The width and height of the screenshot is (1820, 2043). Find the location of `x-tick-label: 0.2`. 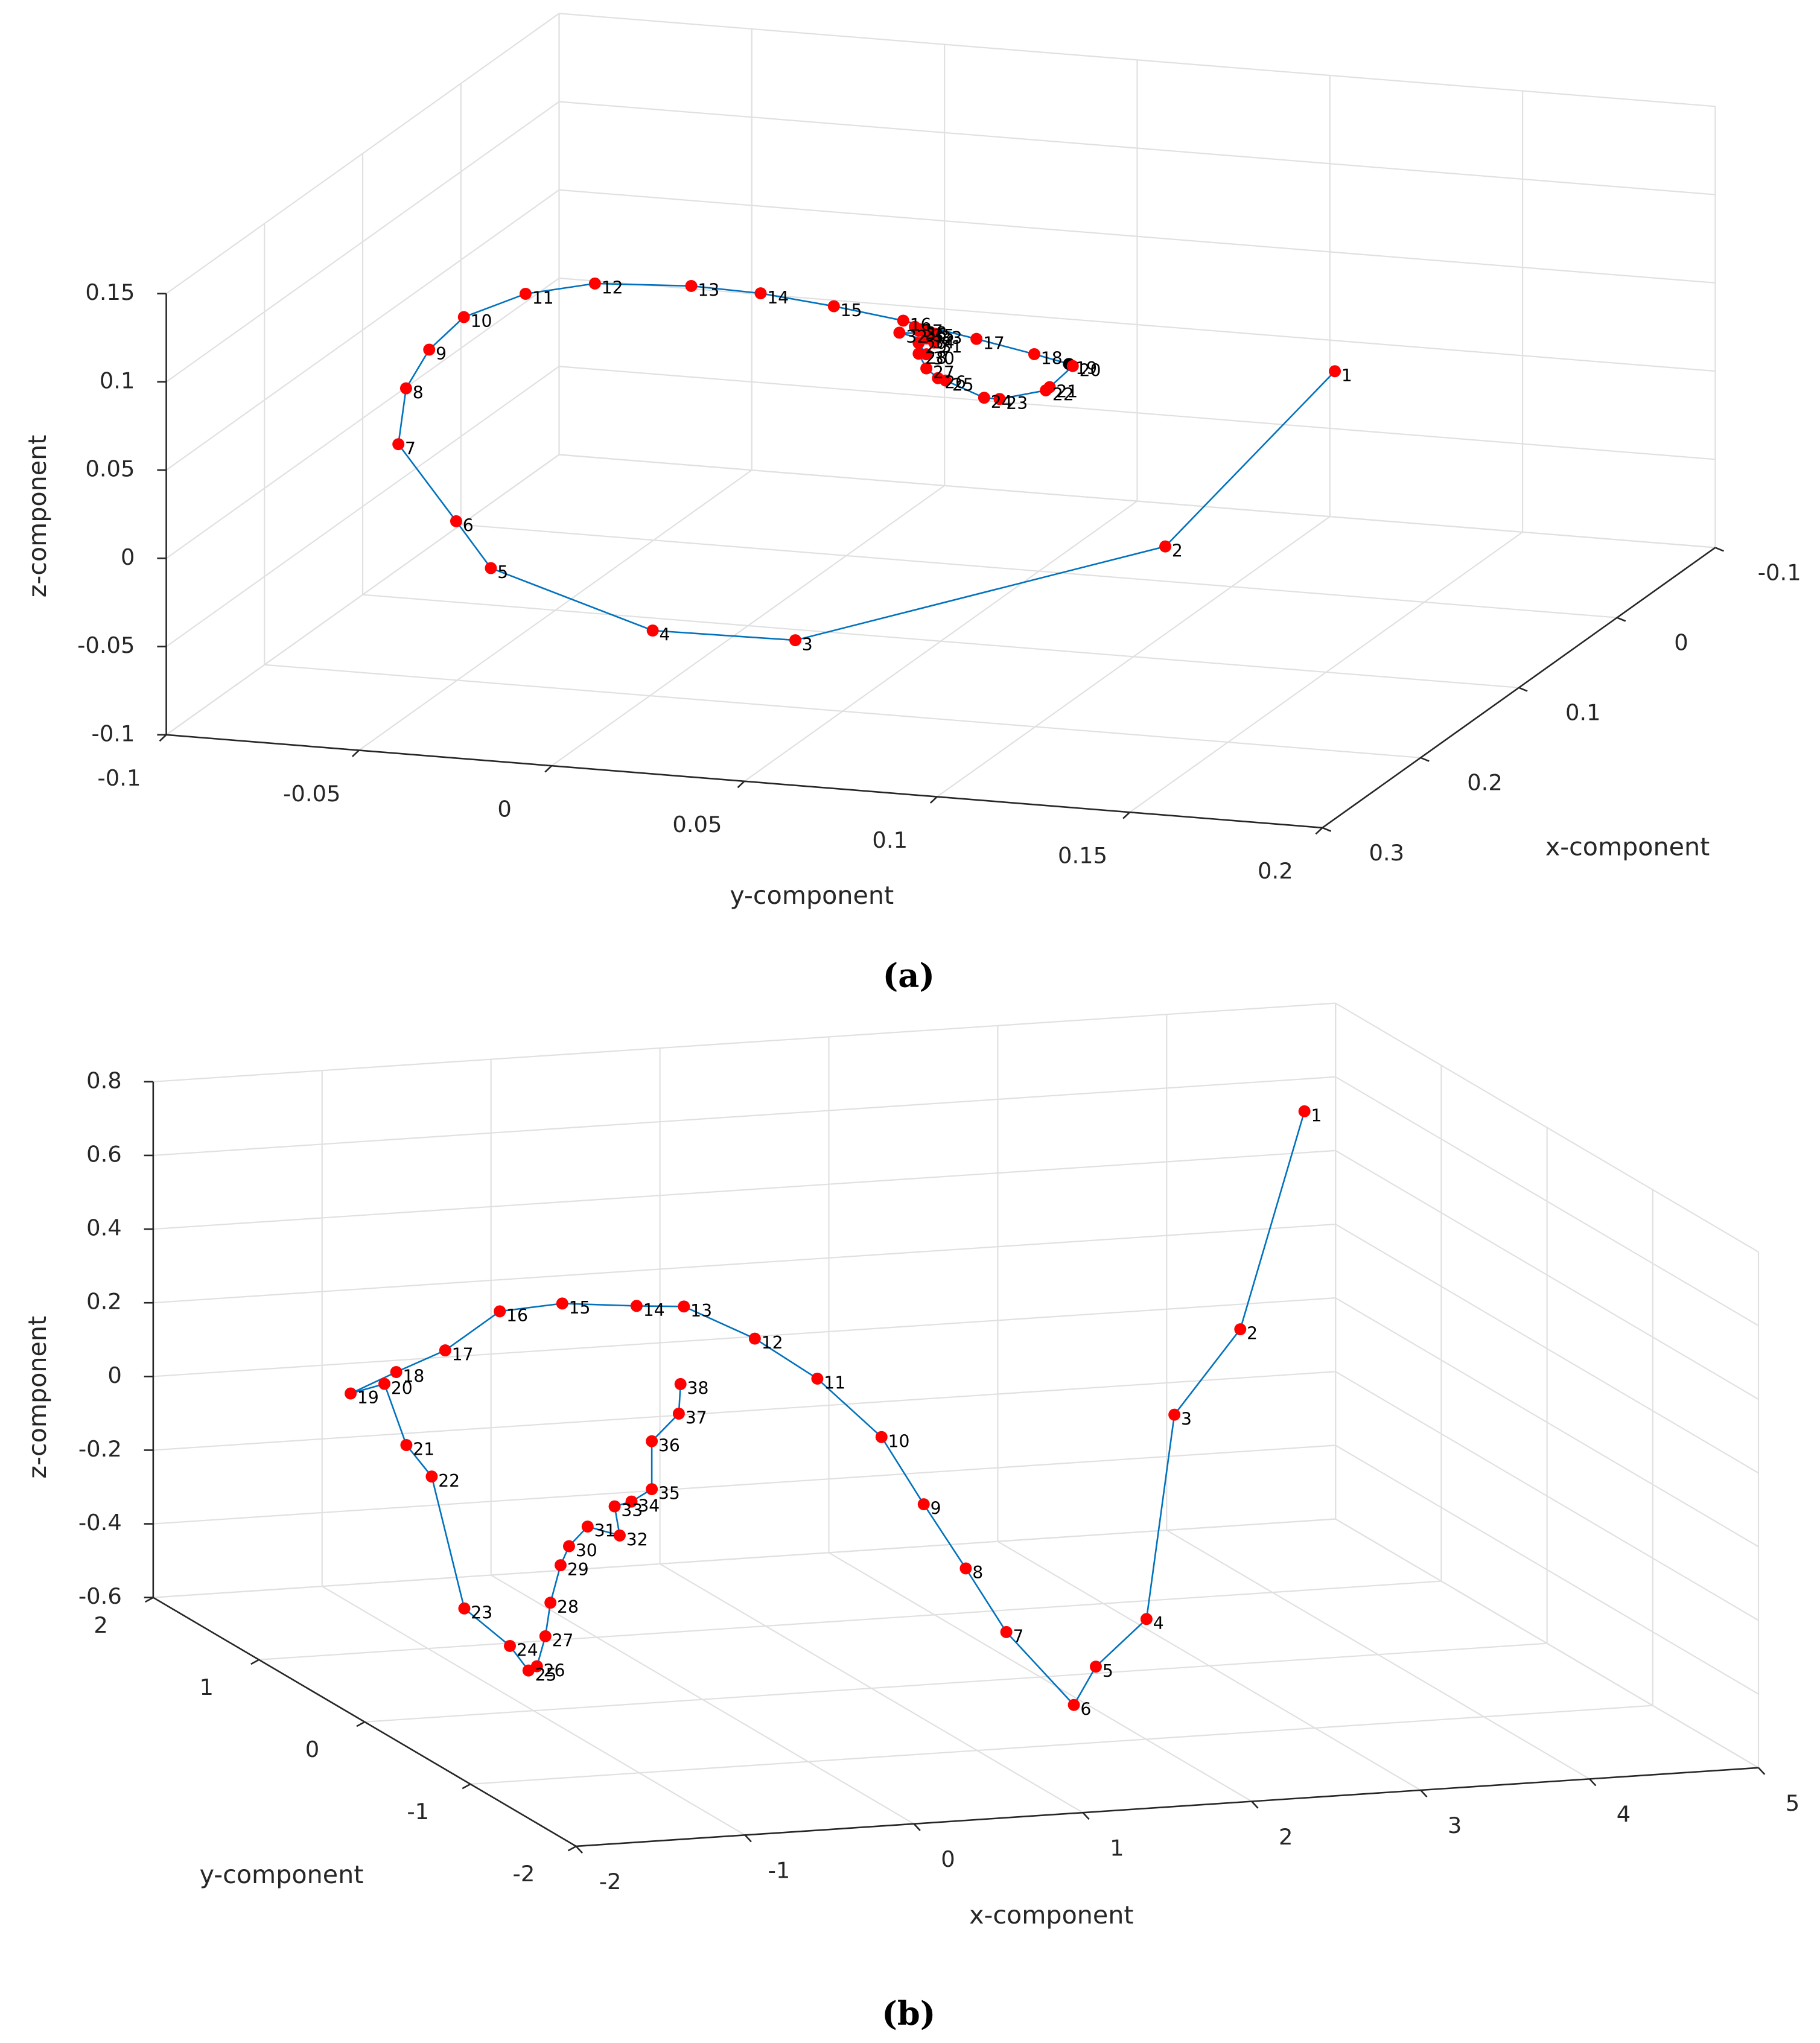

x-tick-label: 0.2 is located at coordinates (1485, 783).